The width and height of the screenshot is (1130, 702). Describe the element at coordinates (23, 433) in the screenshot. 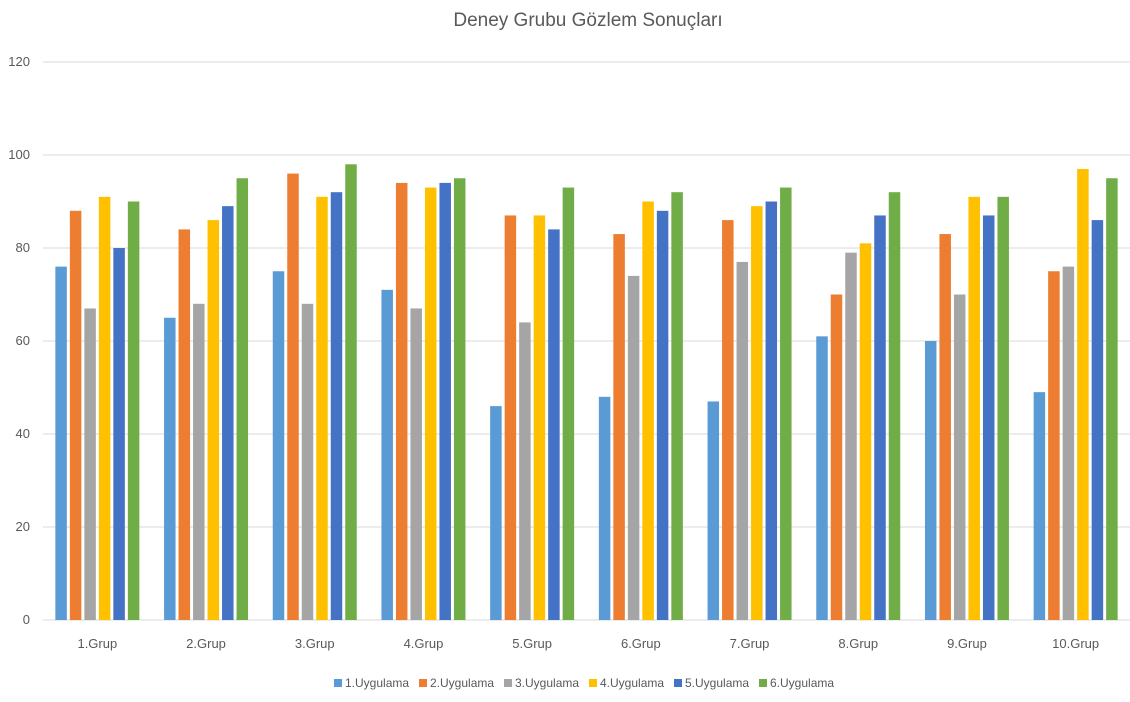

I see `y-tick-label: 40` at that location.